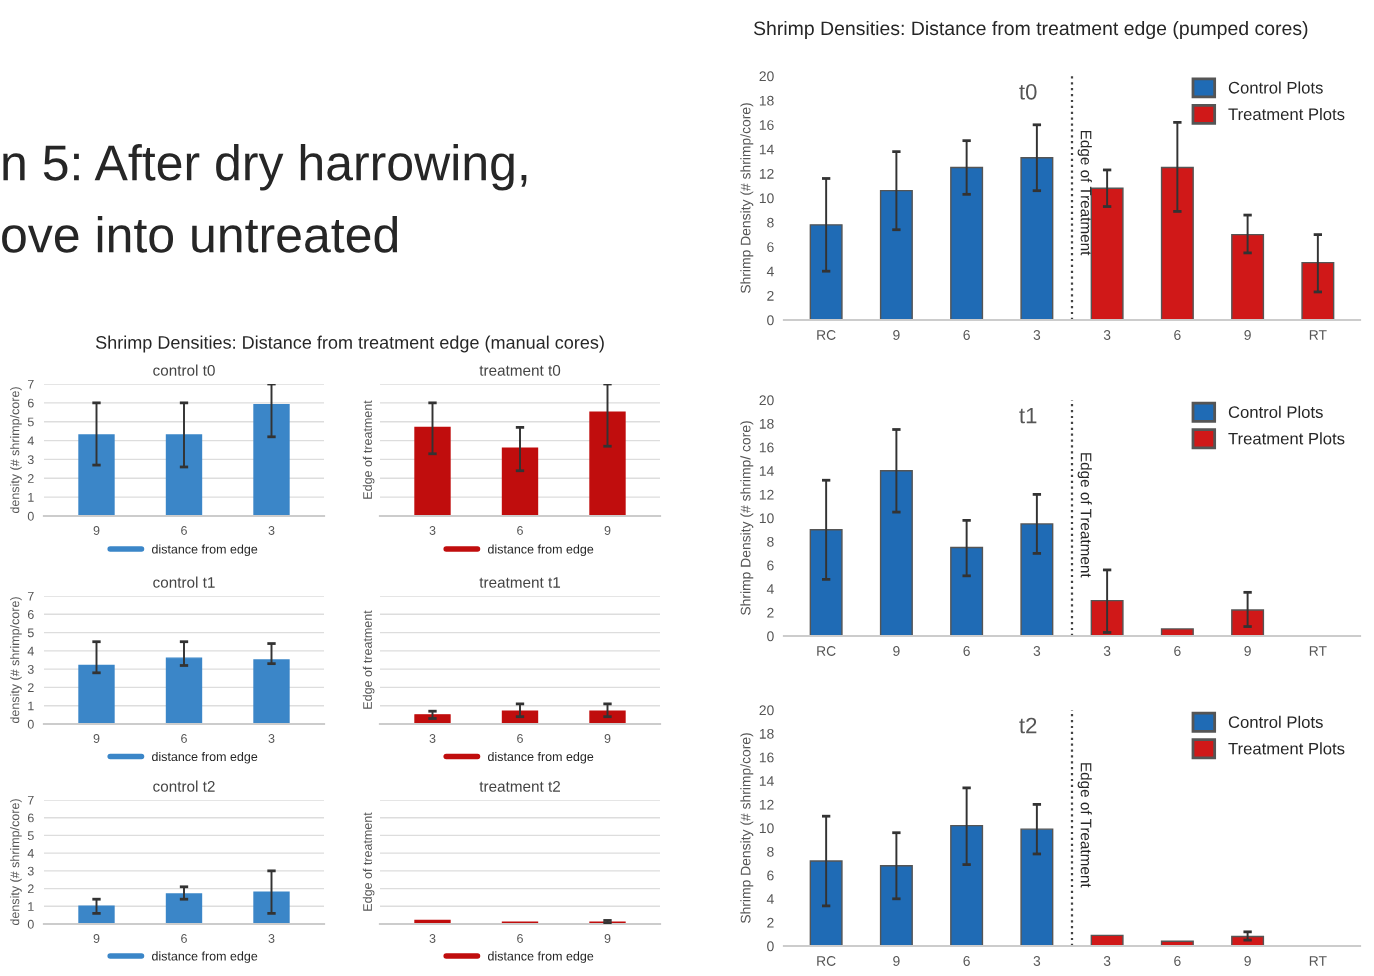 The image size is (1374, 976). Describe the element at coordinates (1028, 91) in the screenshot. I see `annotation: t0` at that location.